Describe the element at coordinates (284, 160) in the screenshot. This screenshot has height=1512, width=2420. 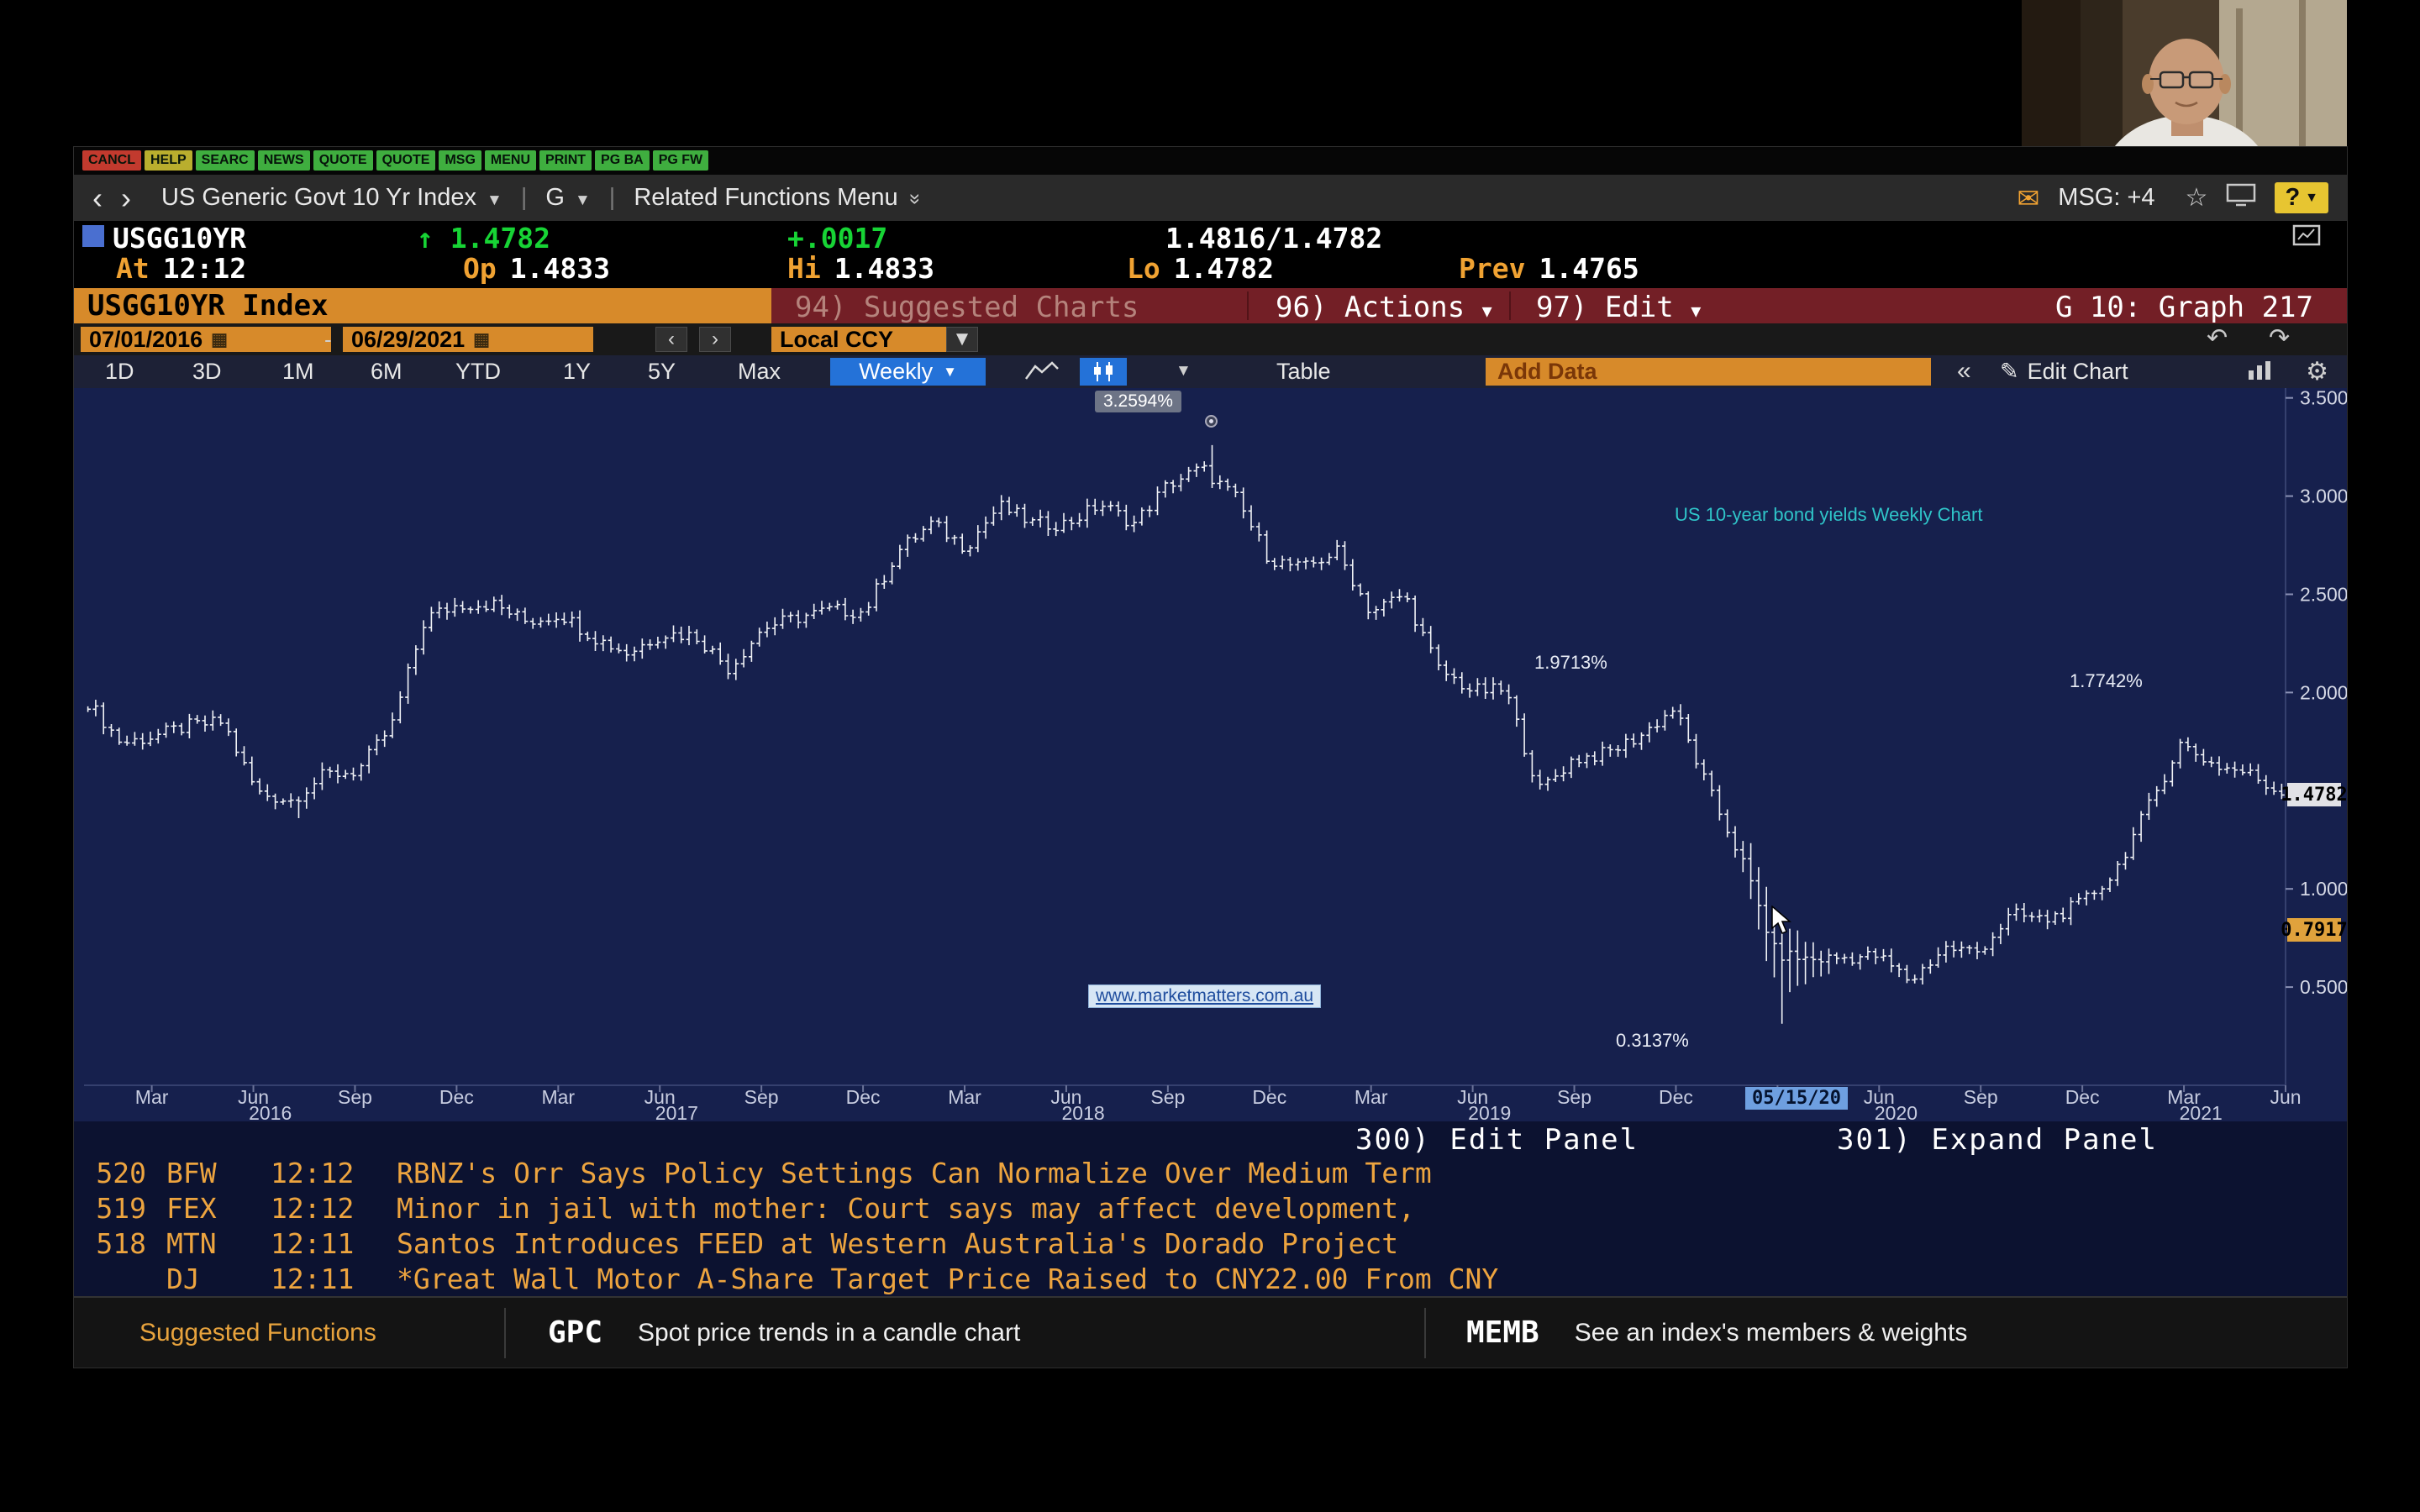
I see `fkey-news: NEWS` at that location.